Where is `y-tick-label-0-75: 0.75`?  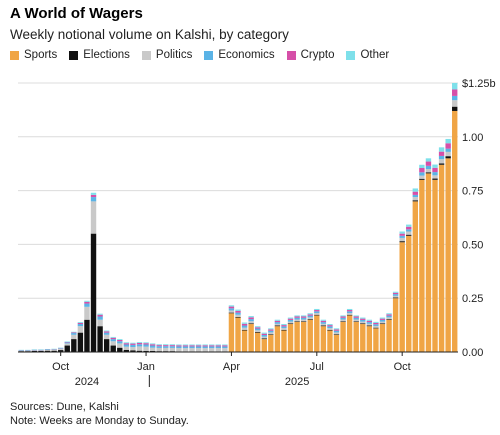 y-tick-label-0-75: 0.75 is located at coordinates (472, 192).